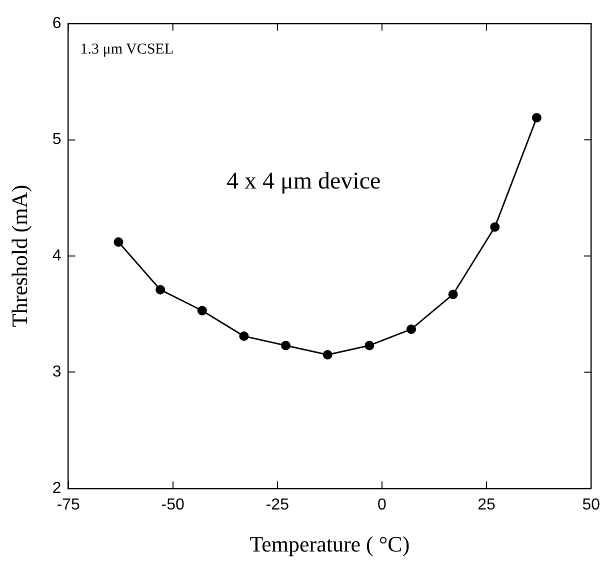 This screenshot has width=614, height=567. I want to click on y-tick-label: 6, so click(57, 23).